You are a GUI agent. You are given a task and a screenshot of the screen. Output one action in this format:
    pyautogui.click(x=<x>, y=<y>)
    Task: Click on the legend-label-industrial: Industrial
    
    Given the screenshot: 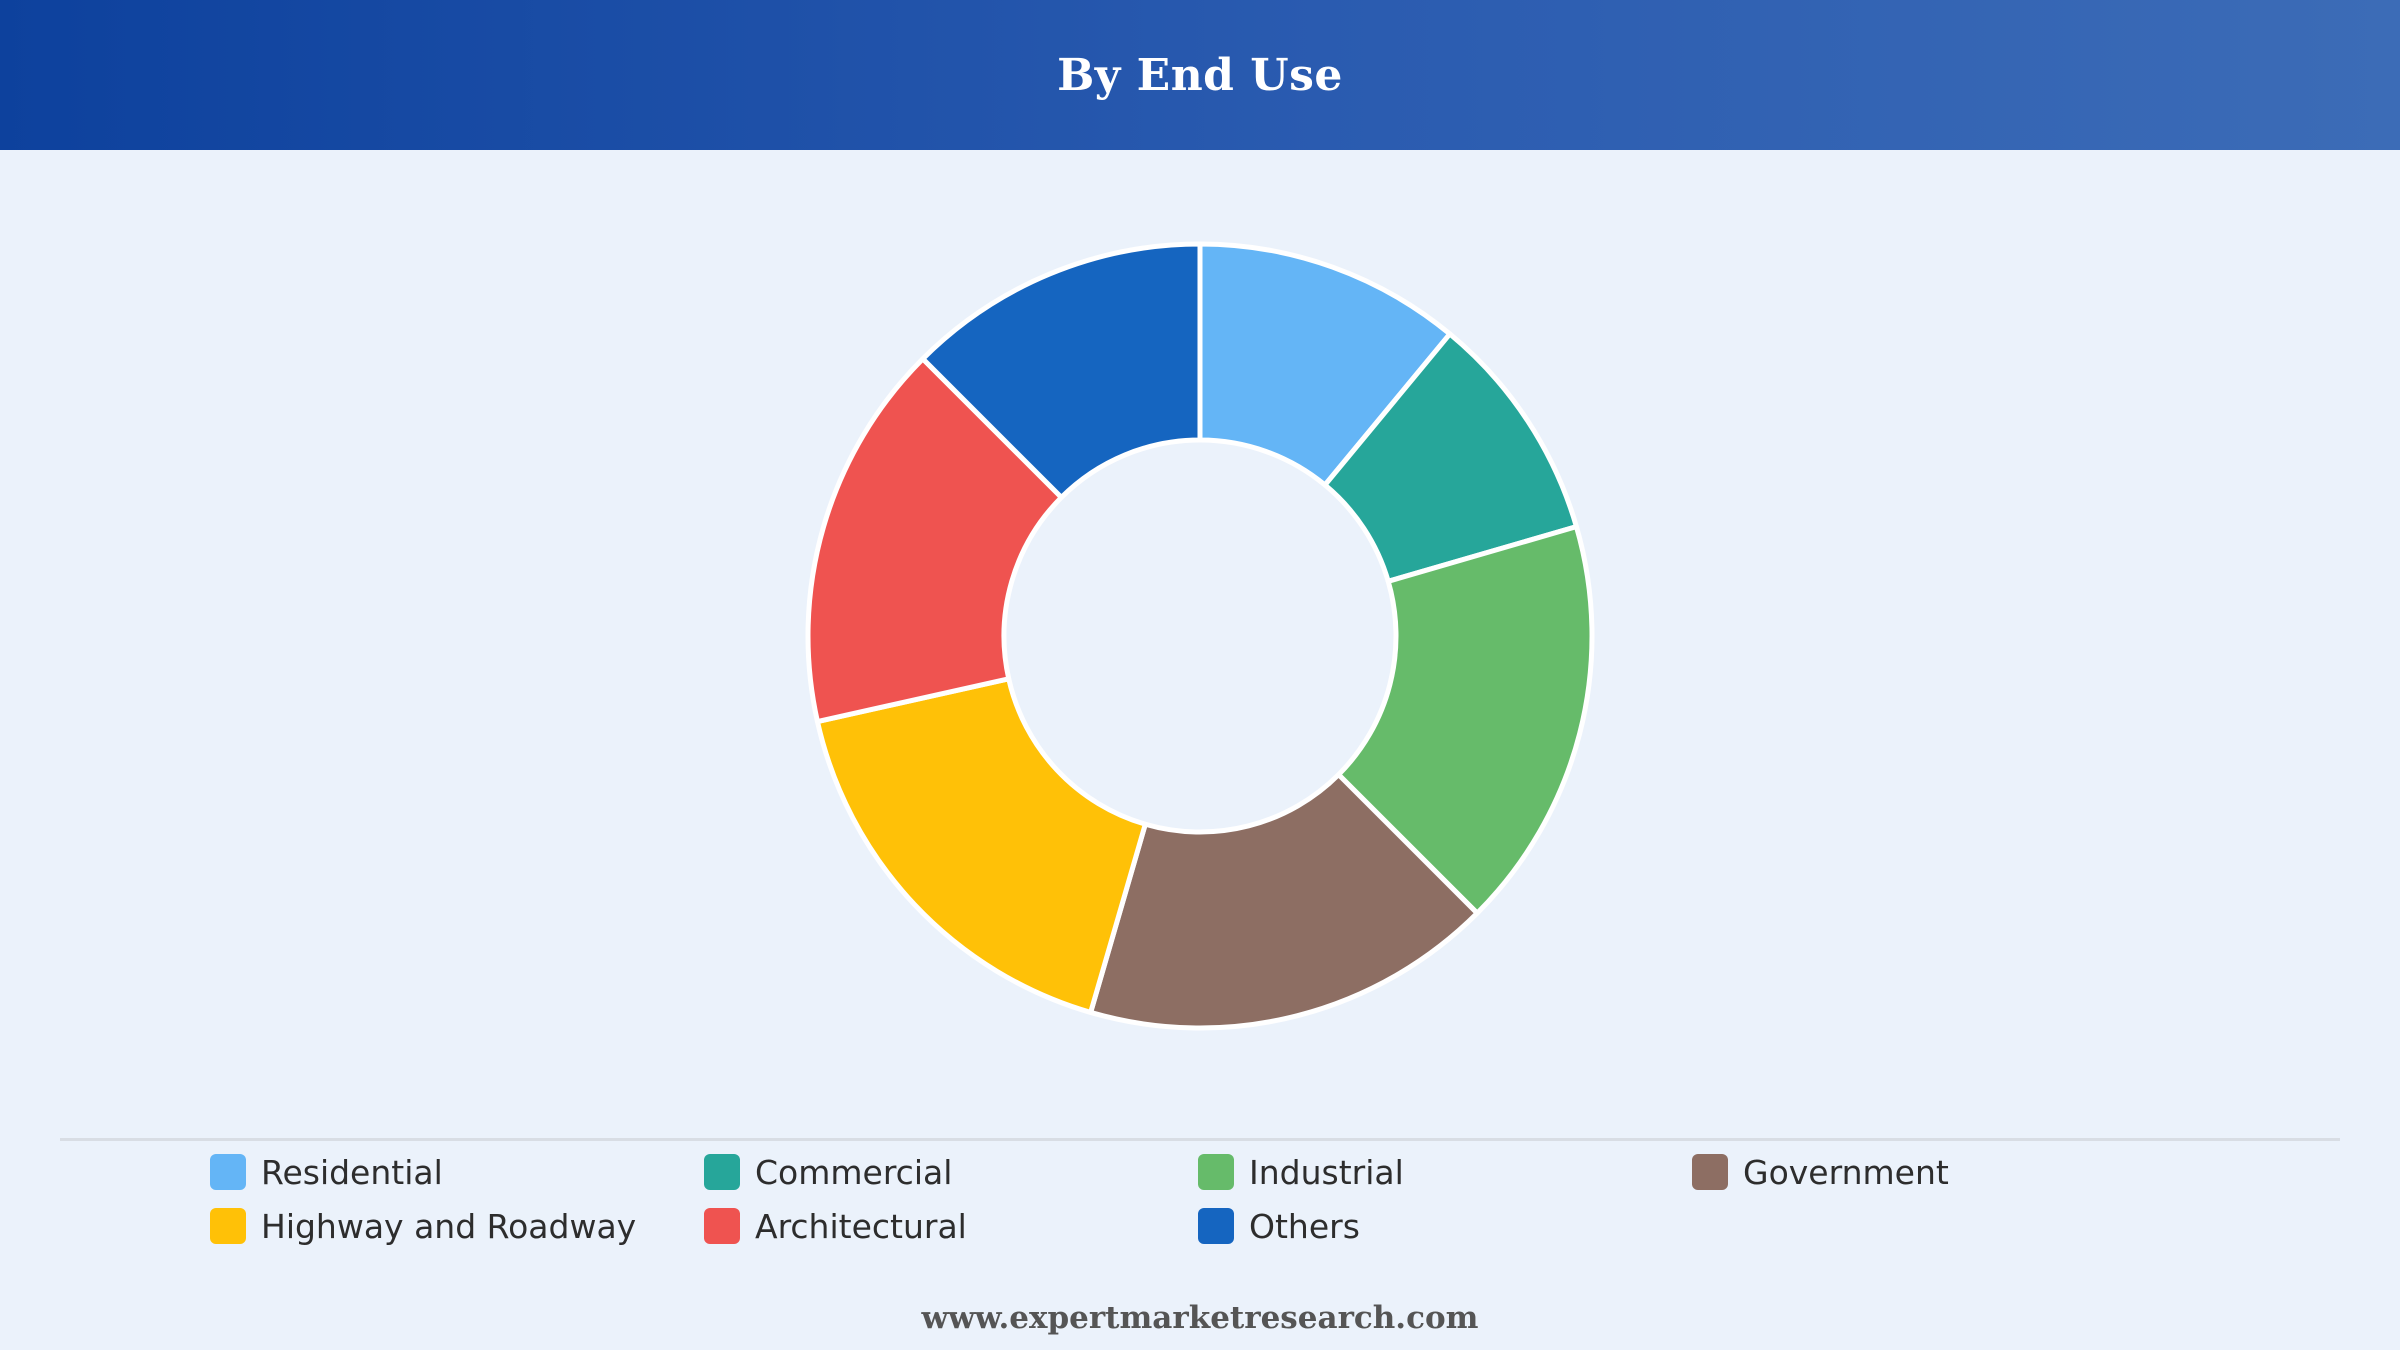 What is the action you would take?
    pyautogui.click(x=1326, y=1172)
    